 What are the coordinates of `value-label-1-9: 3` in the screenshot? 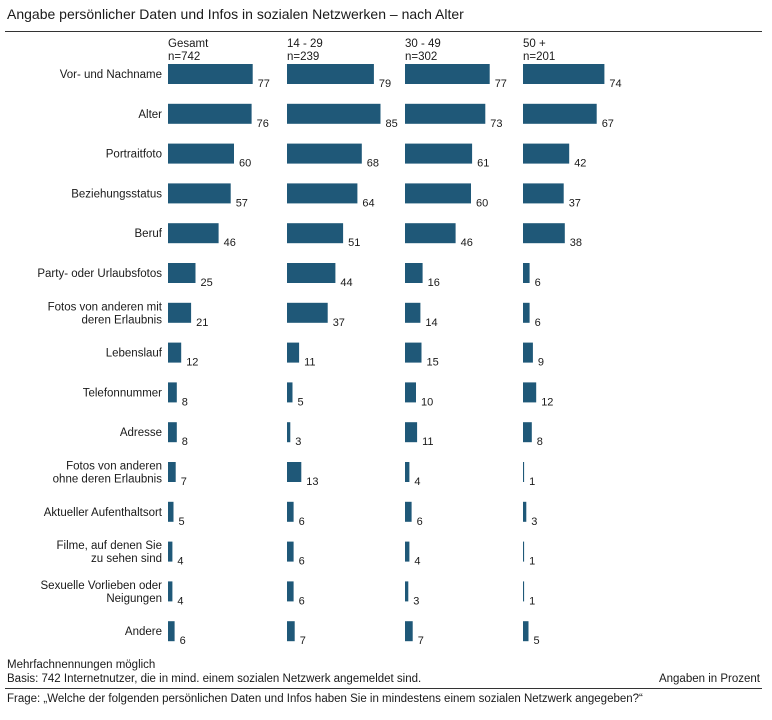 It's located at (298, 442).